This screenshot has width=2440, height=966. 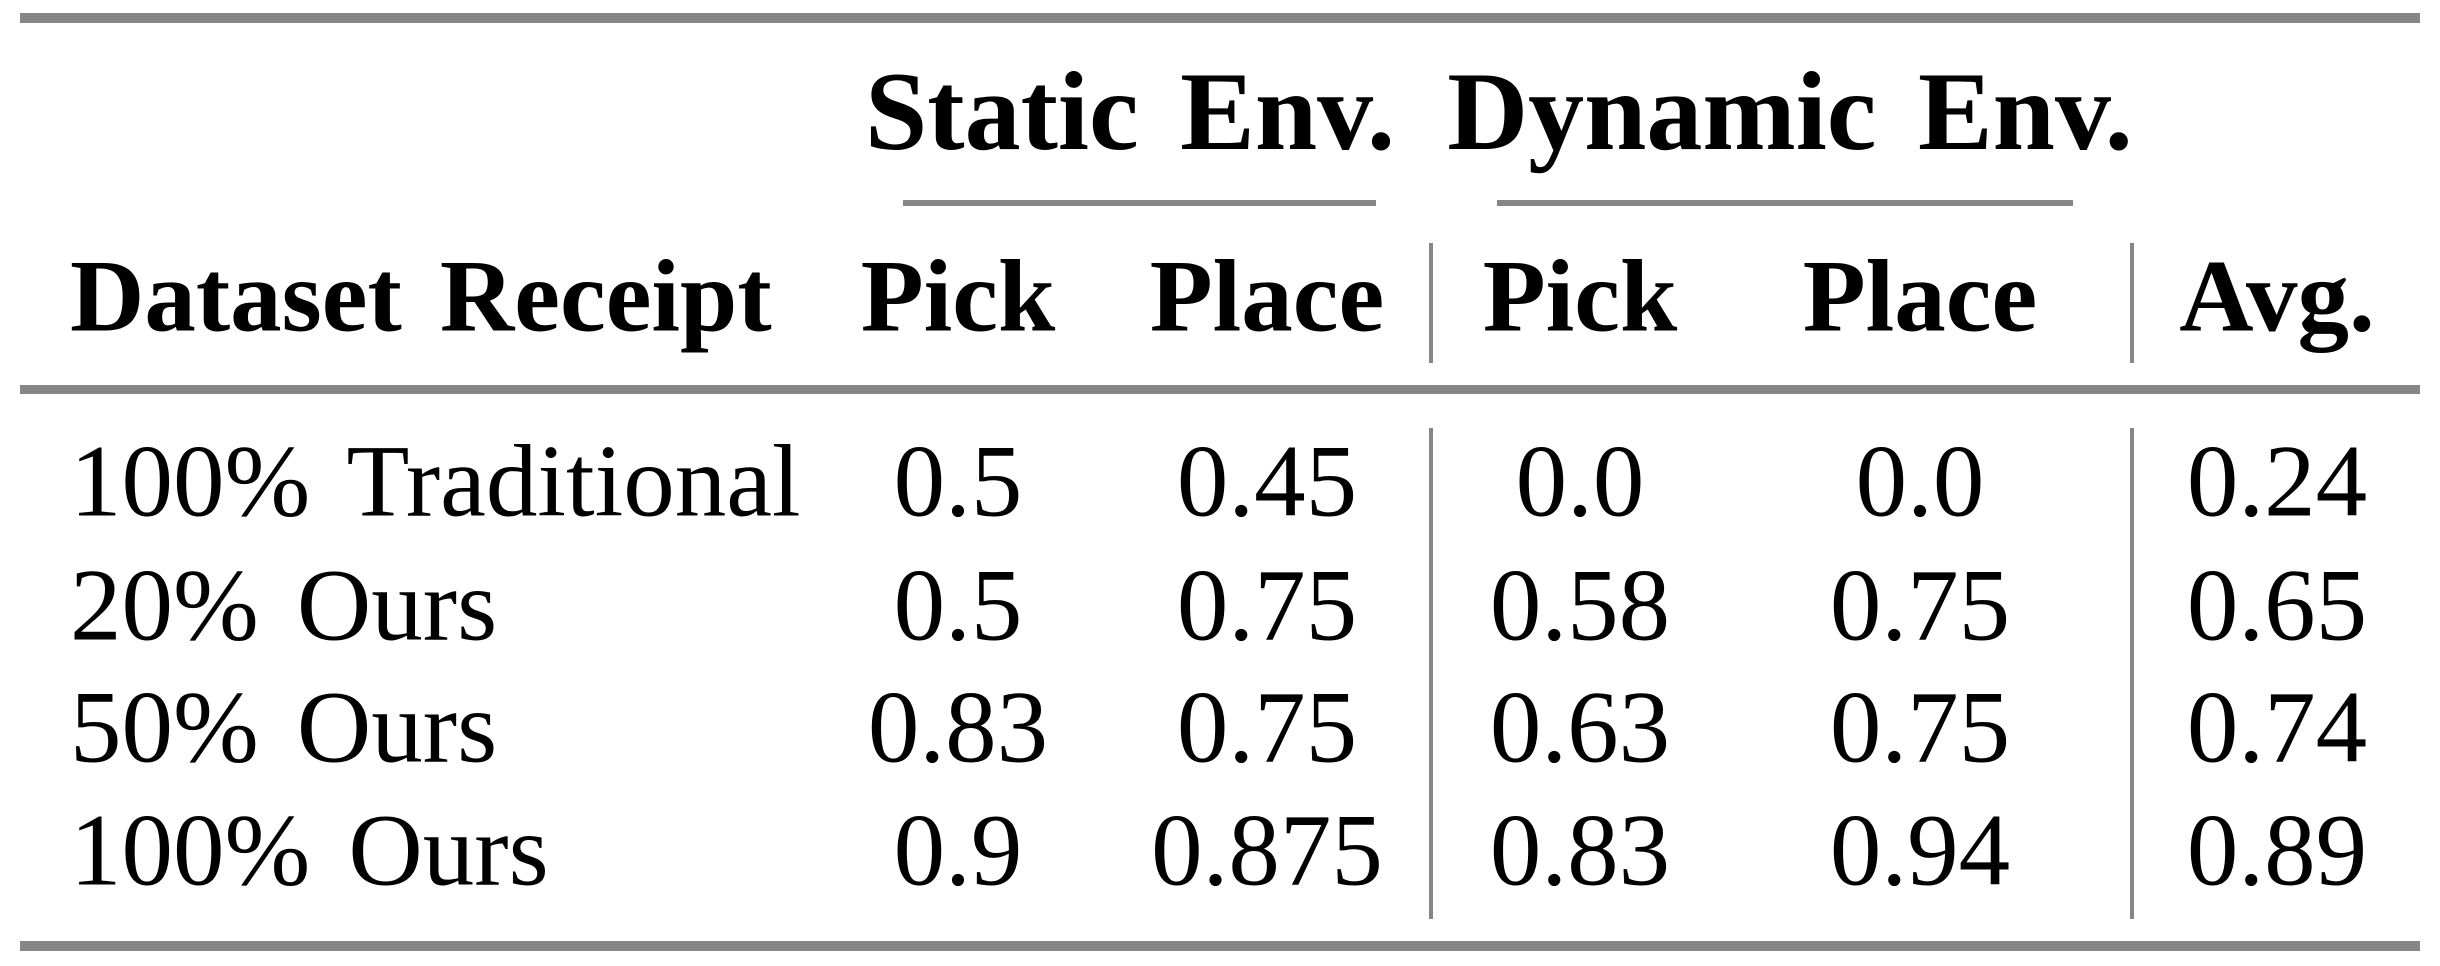 What do you see at coordinates (2277, 481) in the screenshot?
I see `table-cell: 0.24` at bounding box center [2277, 481].